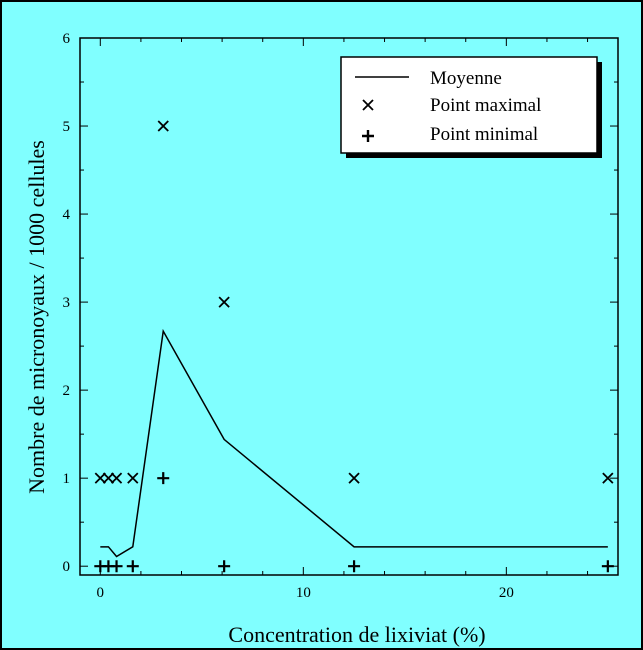 This screenshot has height=650, width=643. I want to click on y-tick-labels: 0 1 2 3 4 5 6, so click(67, 303).